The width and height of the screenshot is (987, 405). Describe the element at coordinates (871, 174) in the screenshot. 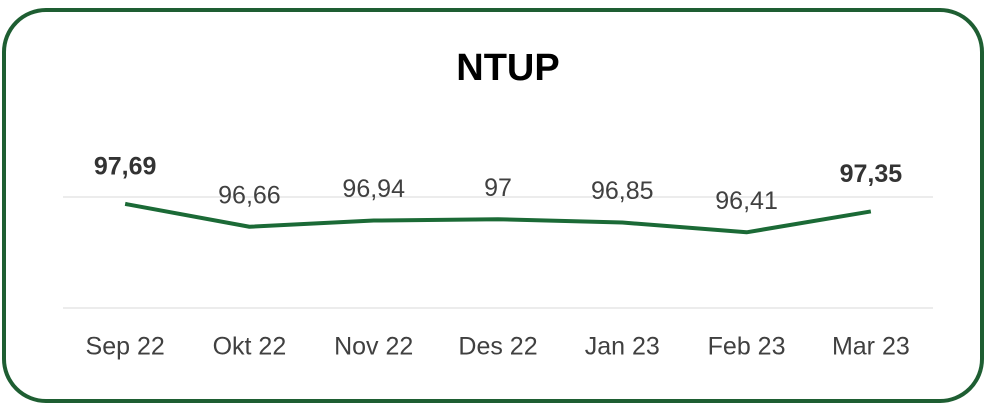

I see `data-label: 97,35` at that location.